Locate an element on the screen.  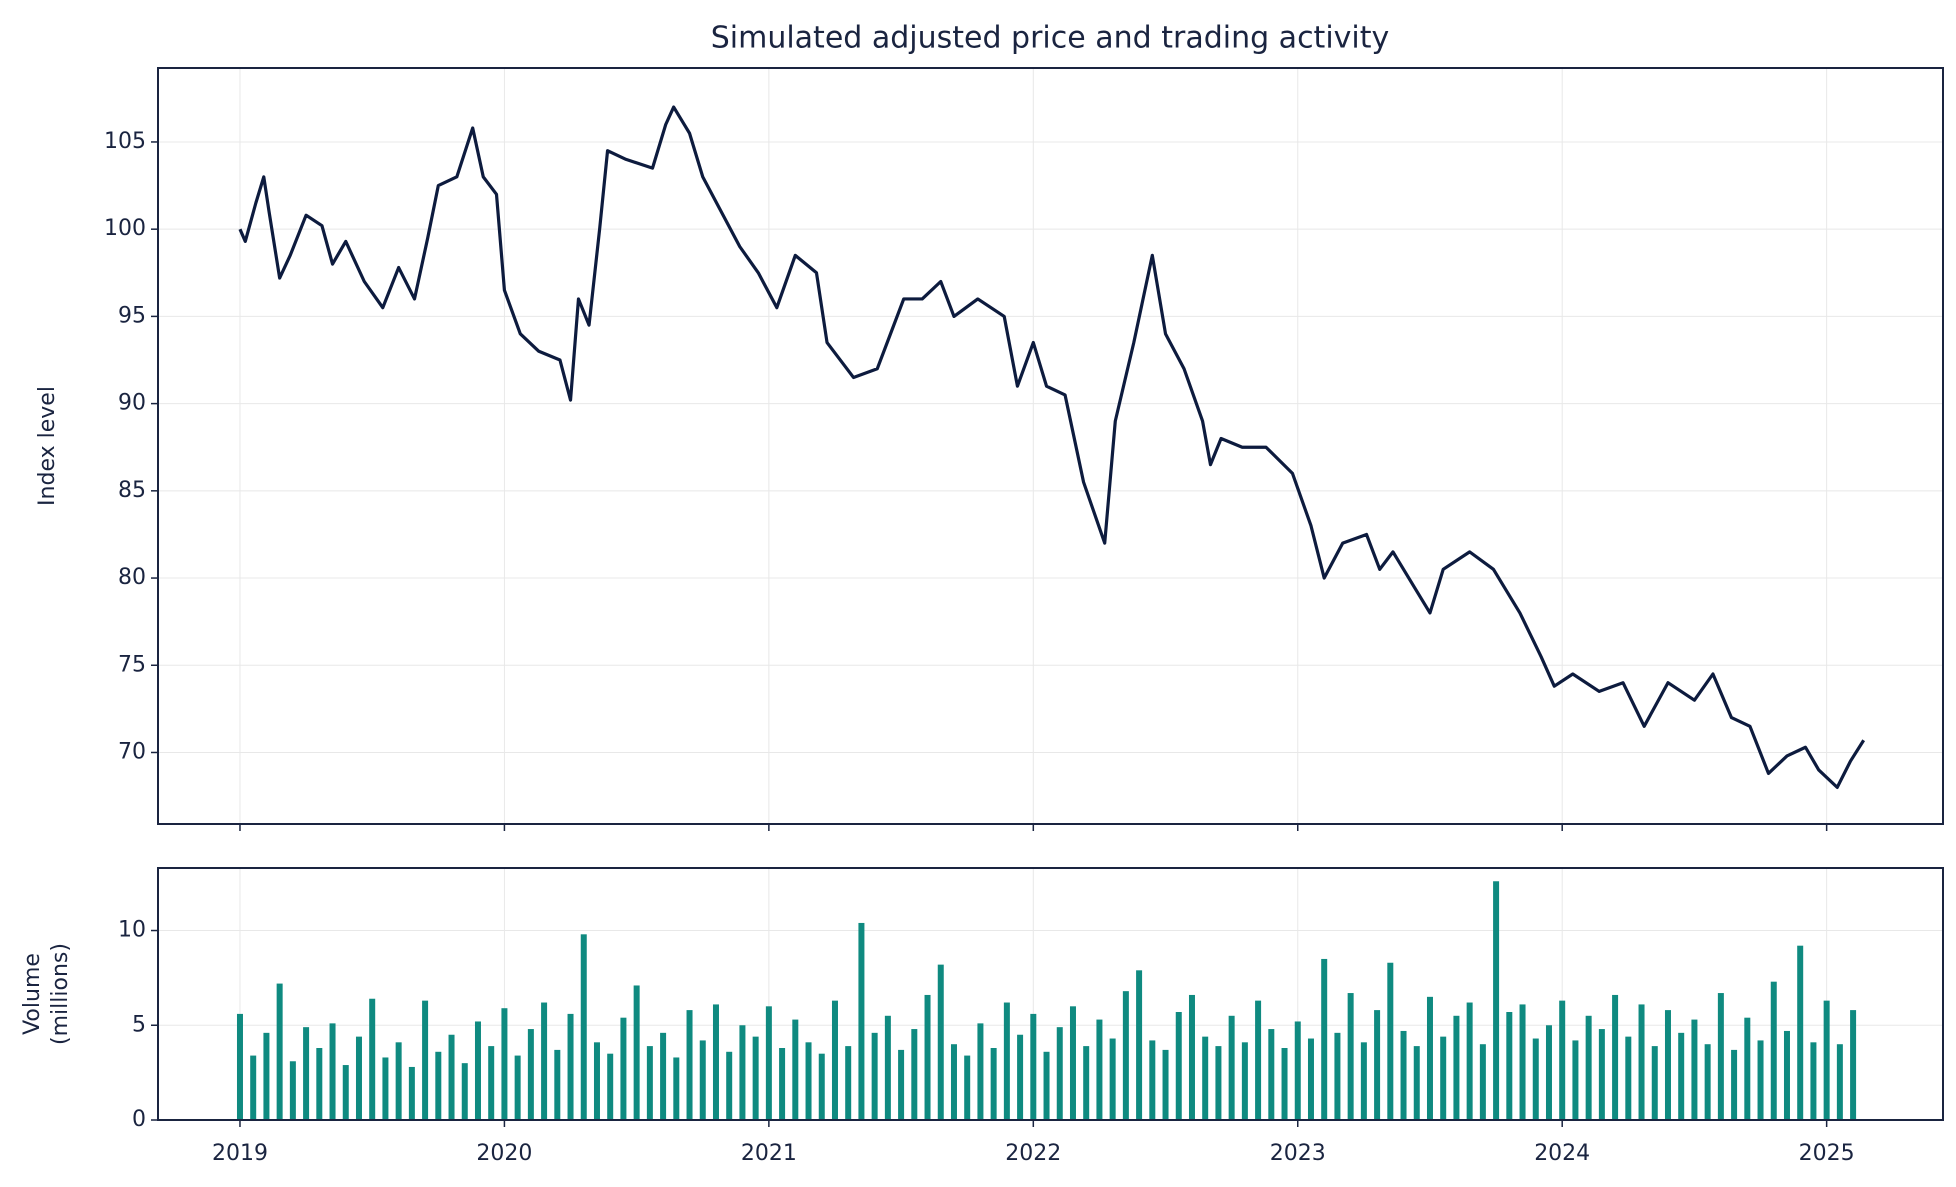
y-axis-label-line: (millions) is located at coordinates (60, 994).